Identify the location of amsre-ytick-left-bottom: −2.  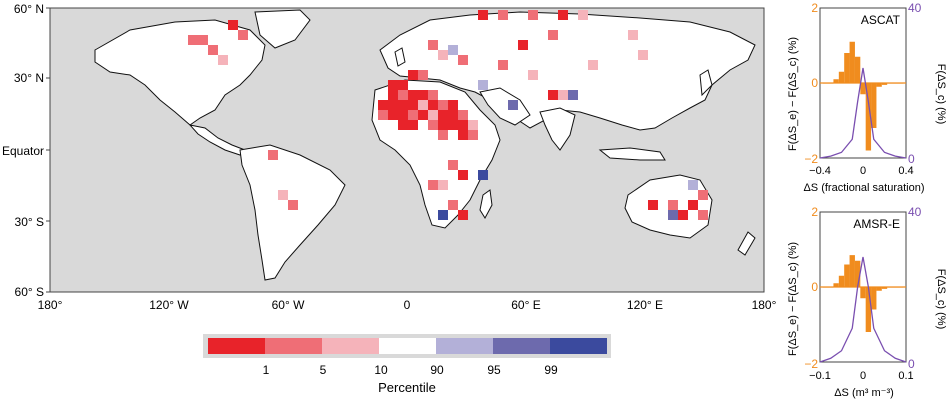
(811, 364).